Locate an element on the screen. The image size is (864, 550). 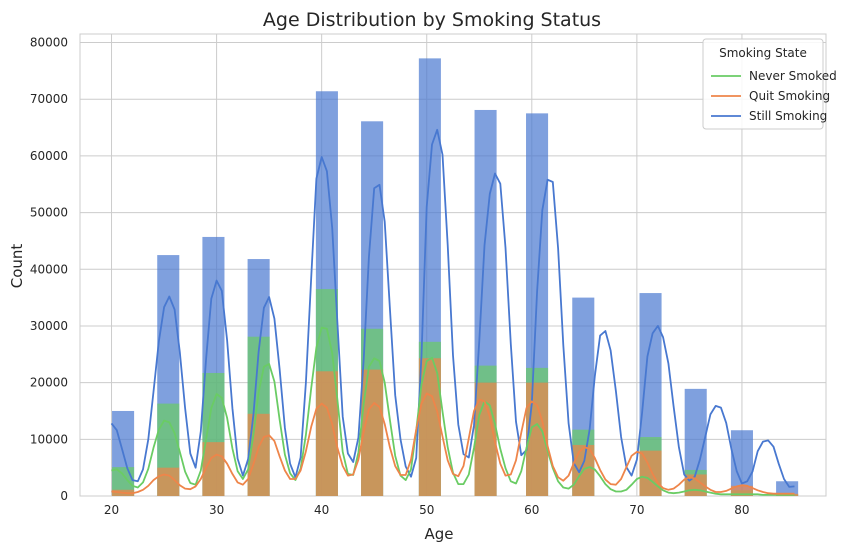
x-tick-label: 50 is located at coordinates (426, 510).